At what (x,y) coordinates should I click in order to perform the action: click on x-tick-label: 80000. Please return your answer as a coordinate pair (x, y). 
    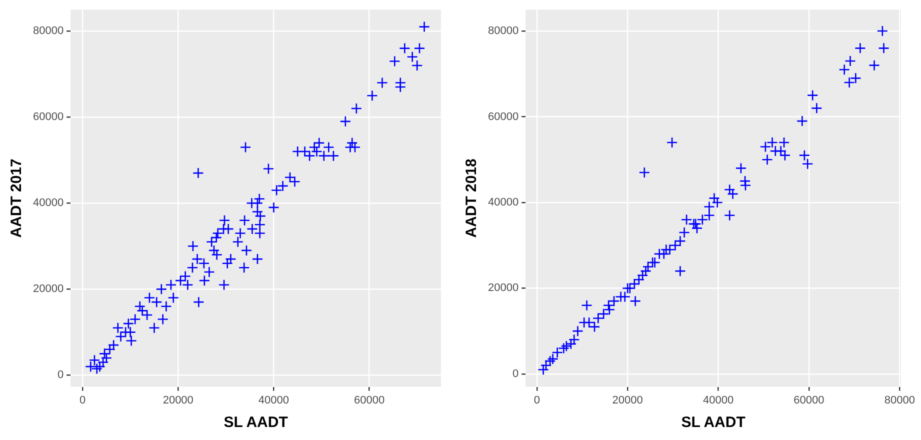
    Looking at the image, I should click on (899, 400).